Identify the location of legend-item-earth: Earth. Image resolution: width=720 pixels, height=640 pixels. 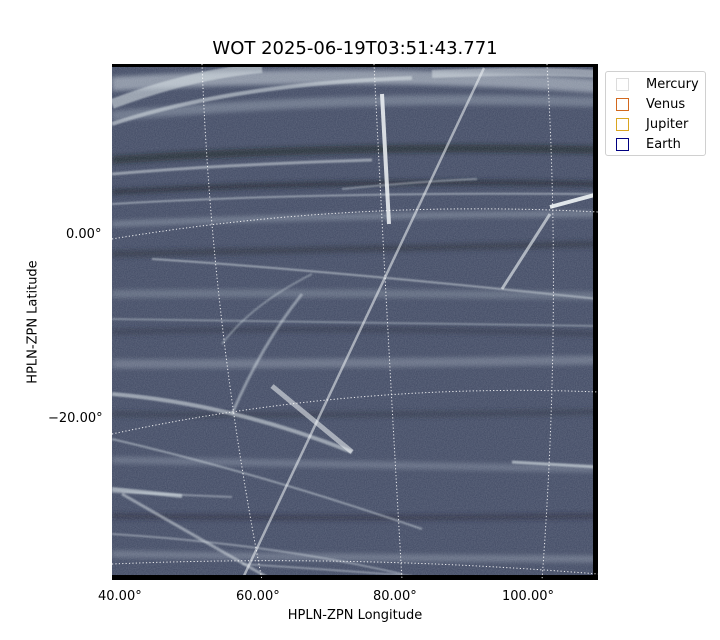
(648, 144).